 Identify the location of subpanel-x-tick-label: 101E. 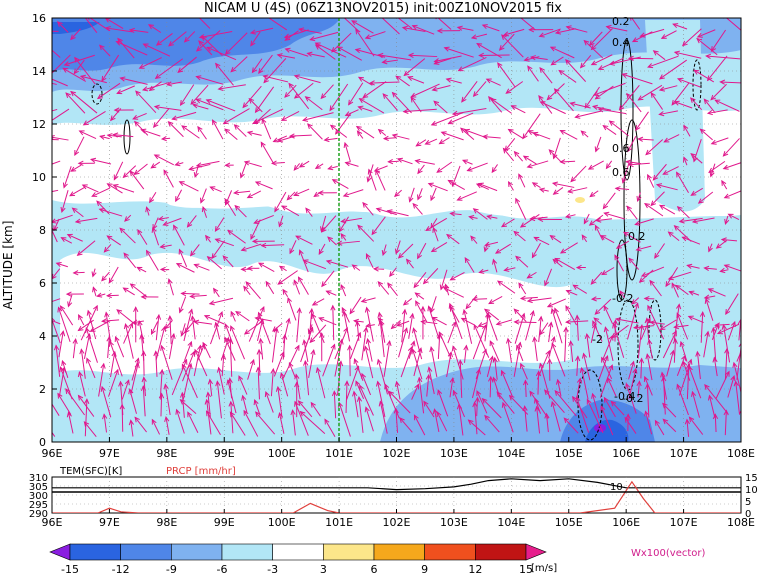
(339, 522).